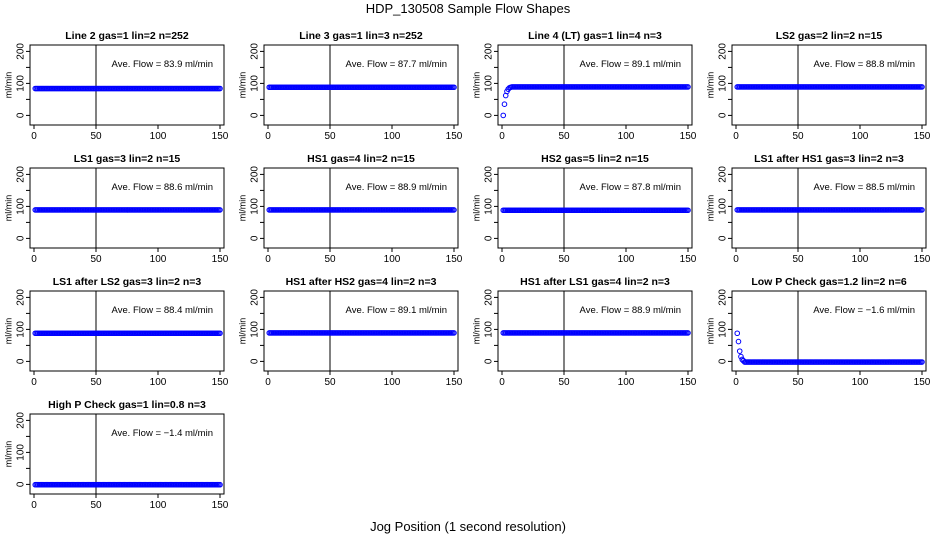 Image resolution: width=936 pixels, height=540 pixels. What do you see at coordinates (162, 187) in the screenshot?
I see `average-flow-annotation: Ave. Flow = 88.6 ml/min` at bounding box center [162, 187].